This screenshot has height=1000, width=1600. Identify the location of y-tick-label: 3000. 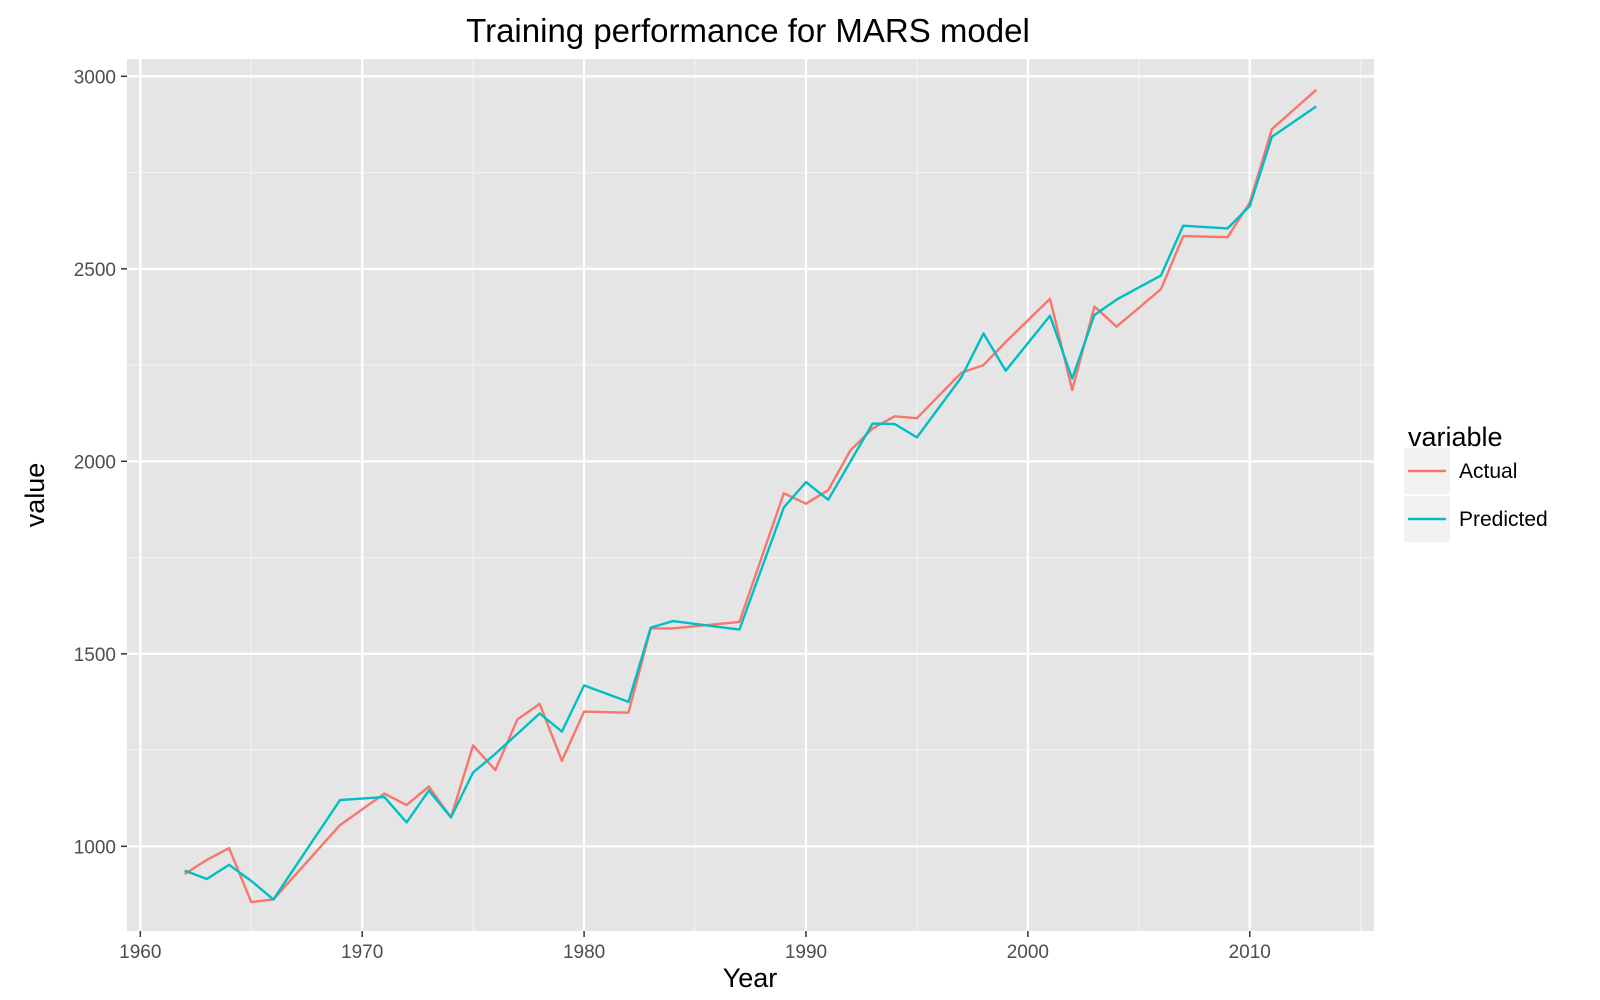
(95, 77).